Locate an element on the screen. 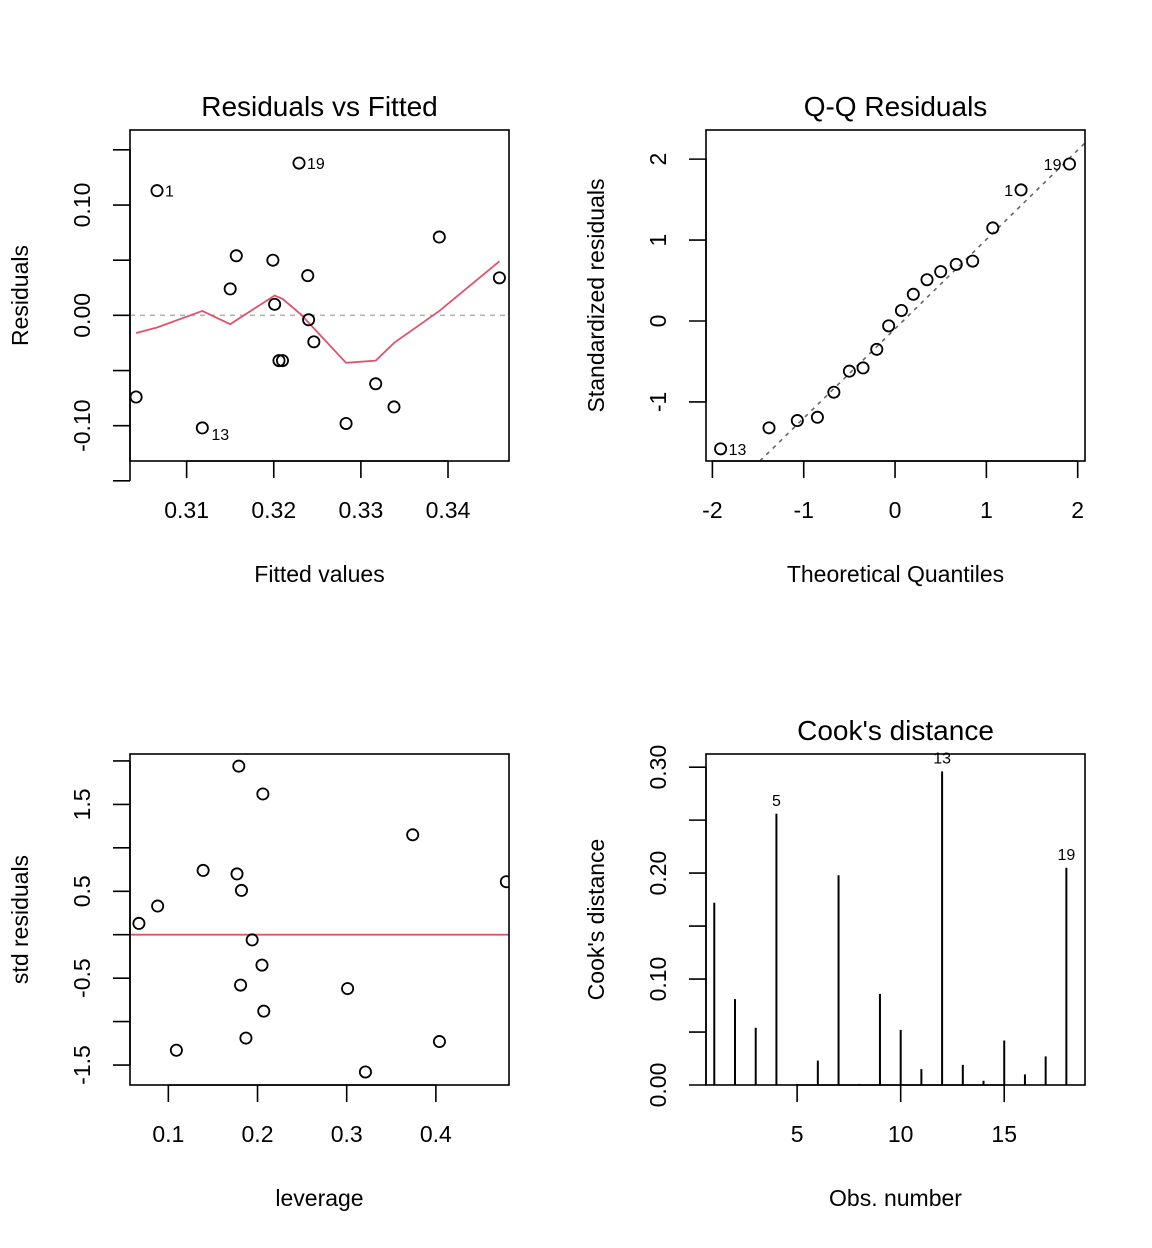 This screenshot has height=1248, width=1152. x-tick-label: 0 is located at coordinates (895, 510).